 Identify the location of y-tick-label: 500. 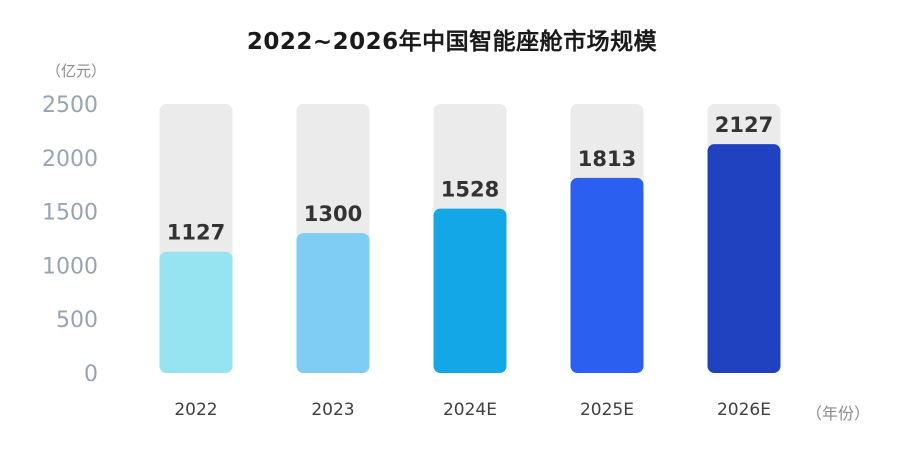
(77, 320).